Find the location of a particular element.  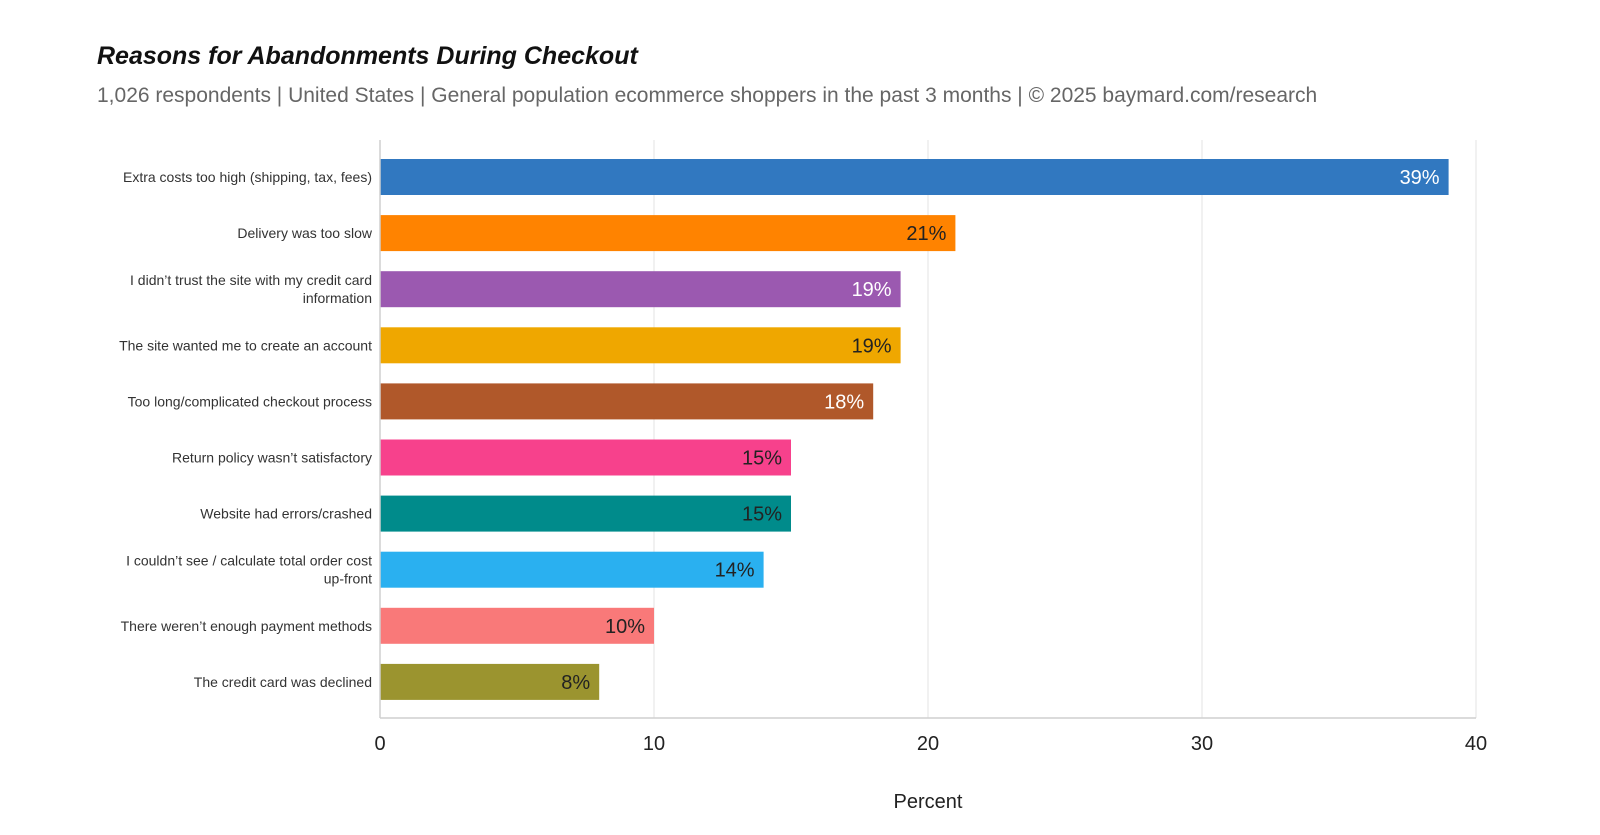

bar-value-label: 14% is located at coordinates (735, 571).